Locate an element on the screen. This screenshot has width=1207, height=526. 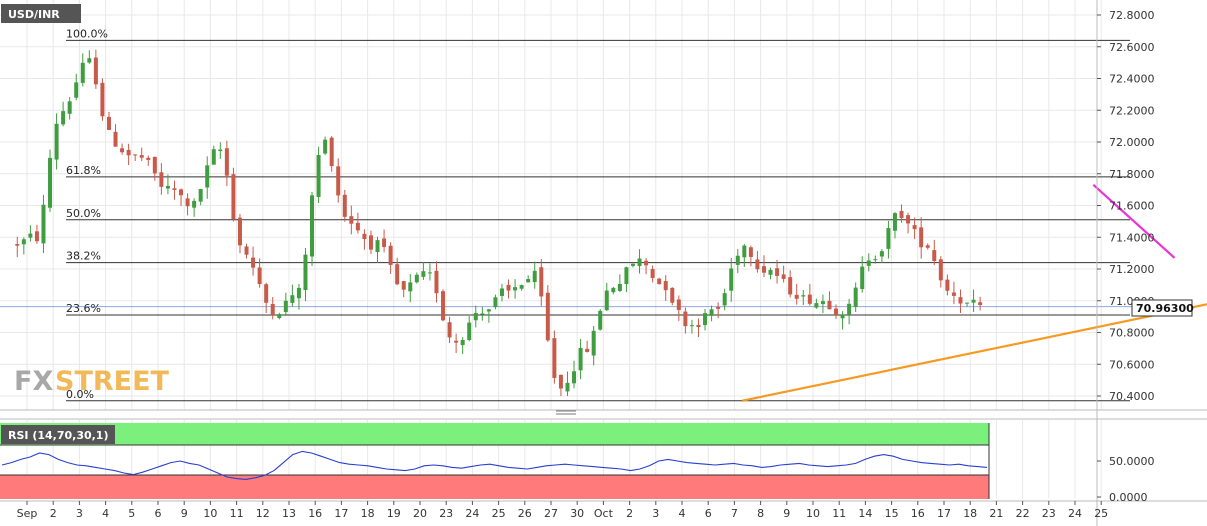
price-tick-label: 70.8000 is located at coordinates (1132, 333).